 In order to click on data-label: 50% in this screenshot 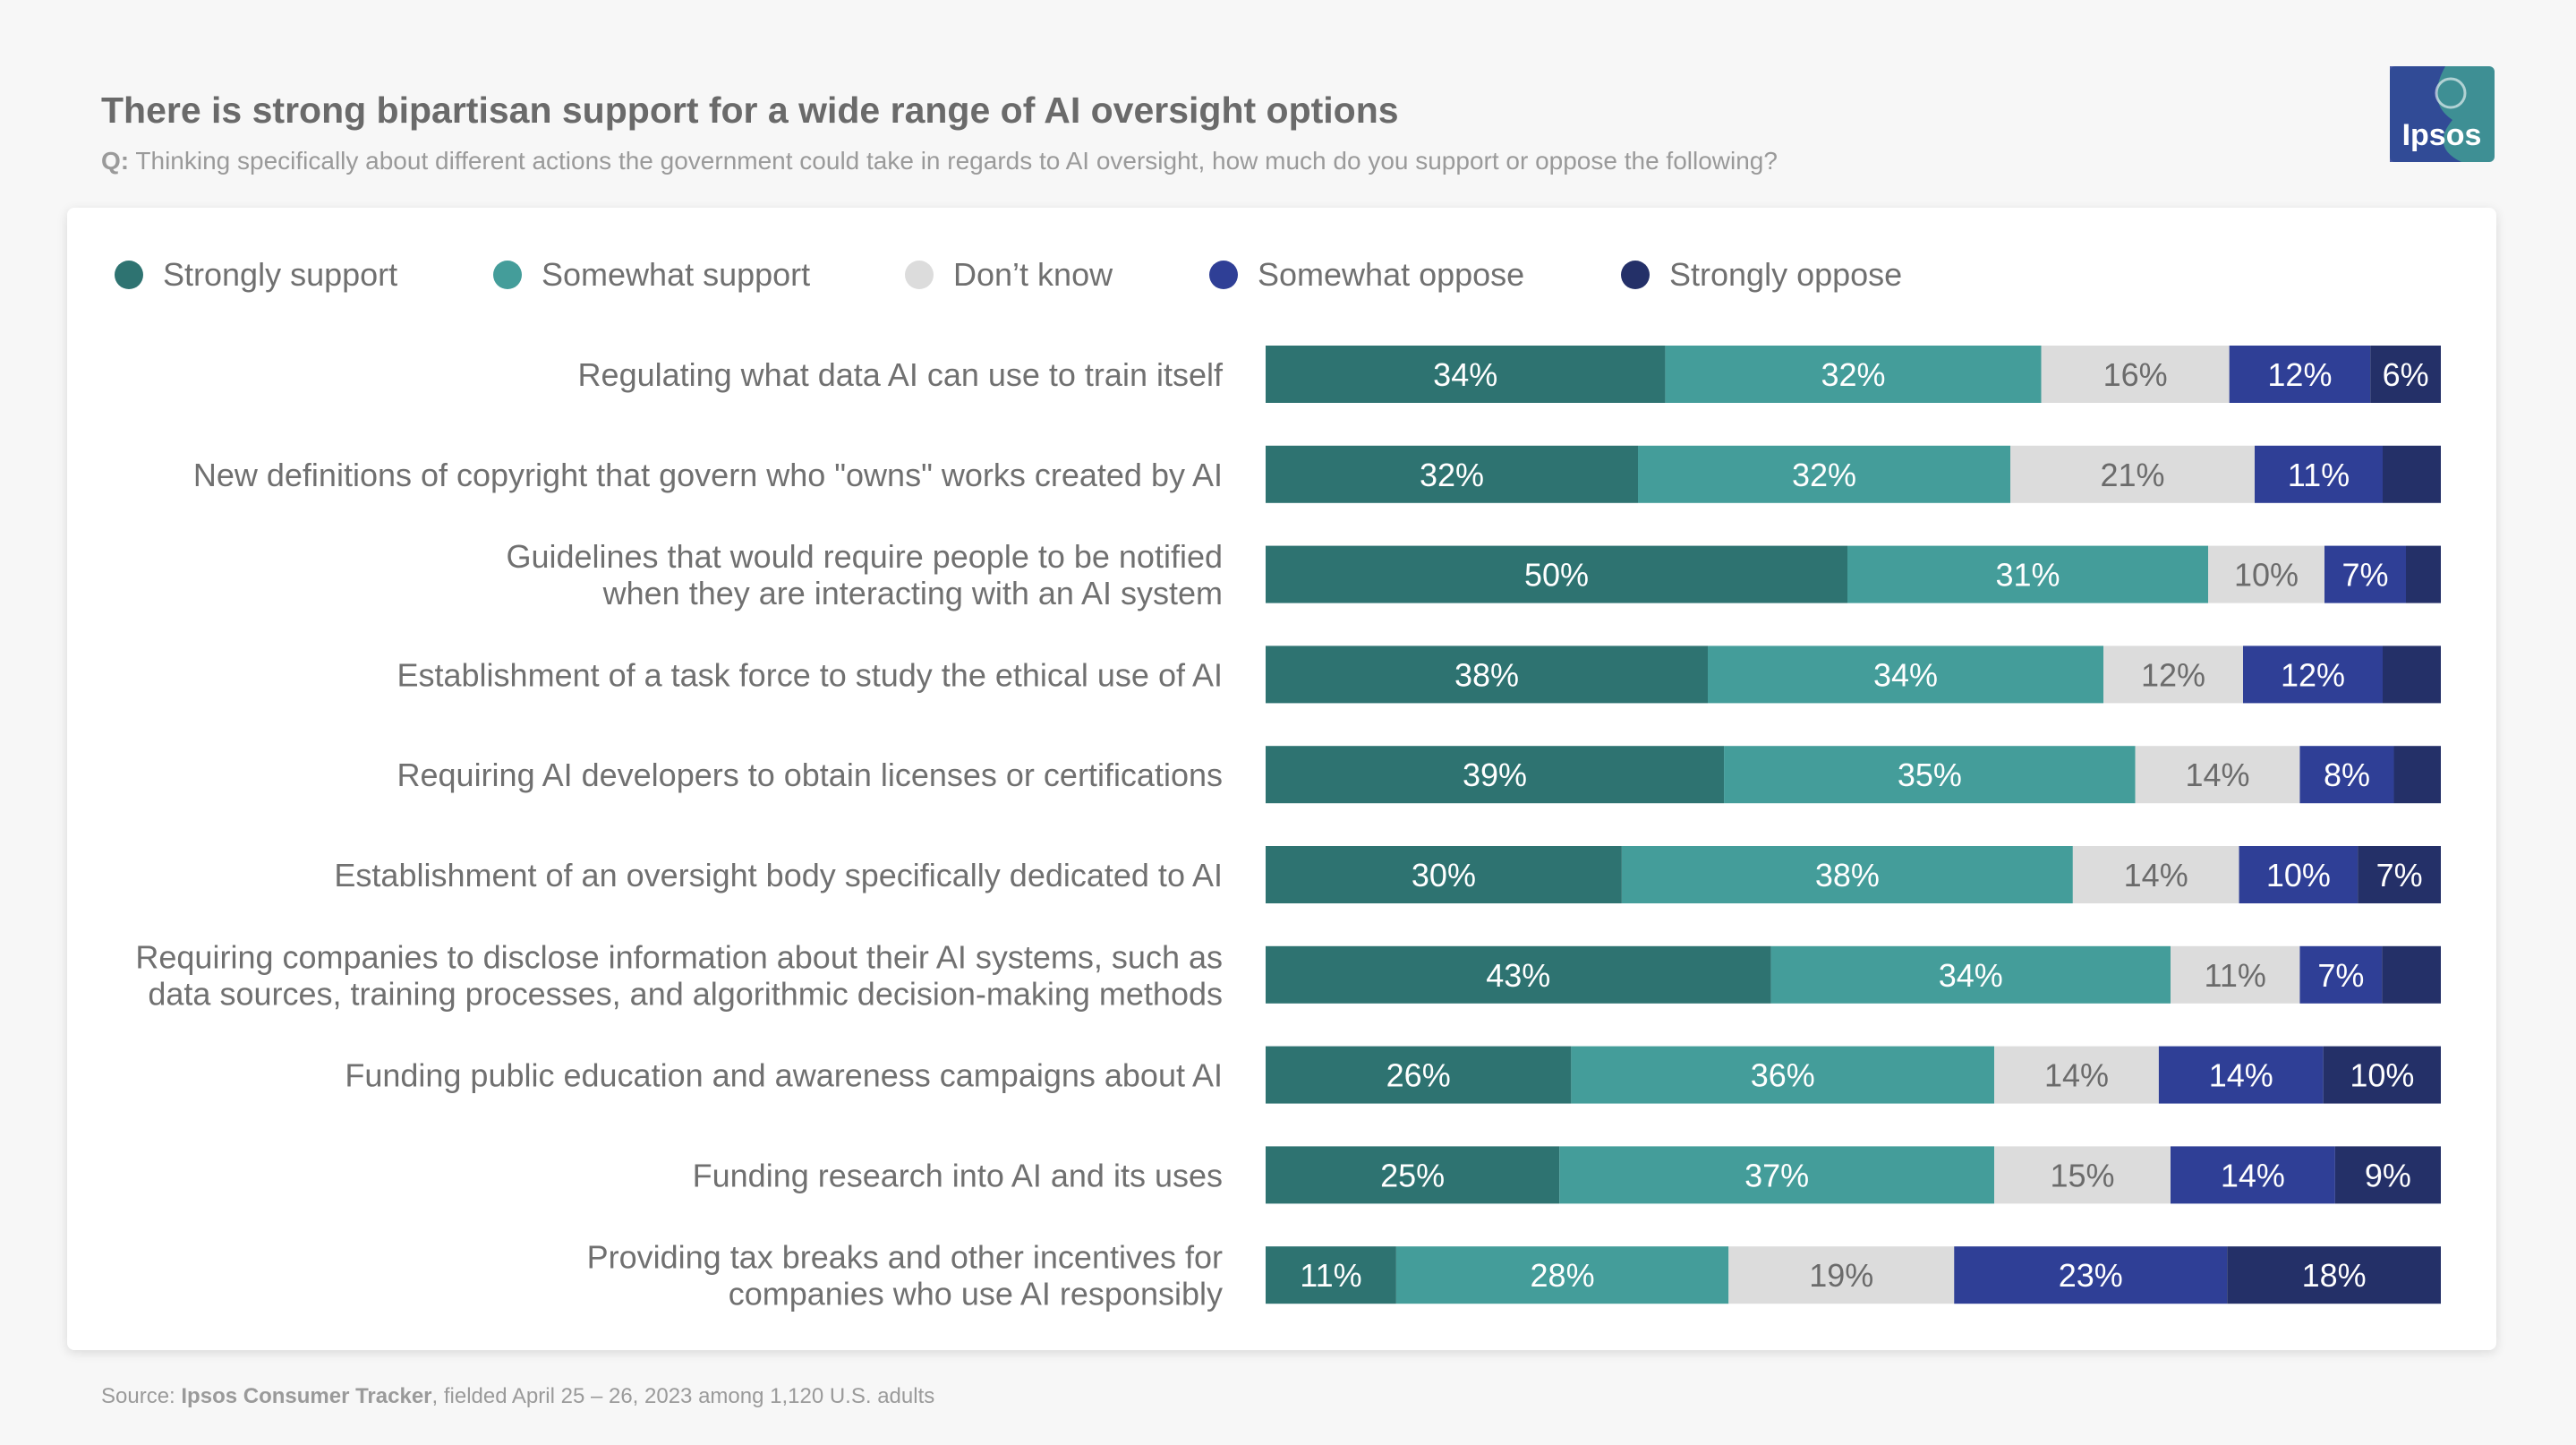, I will do `click(1556, 575)`.